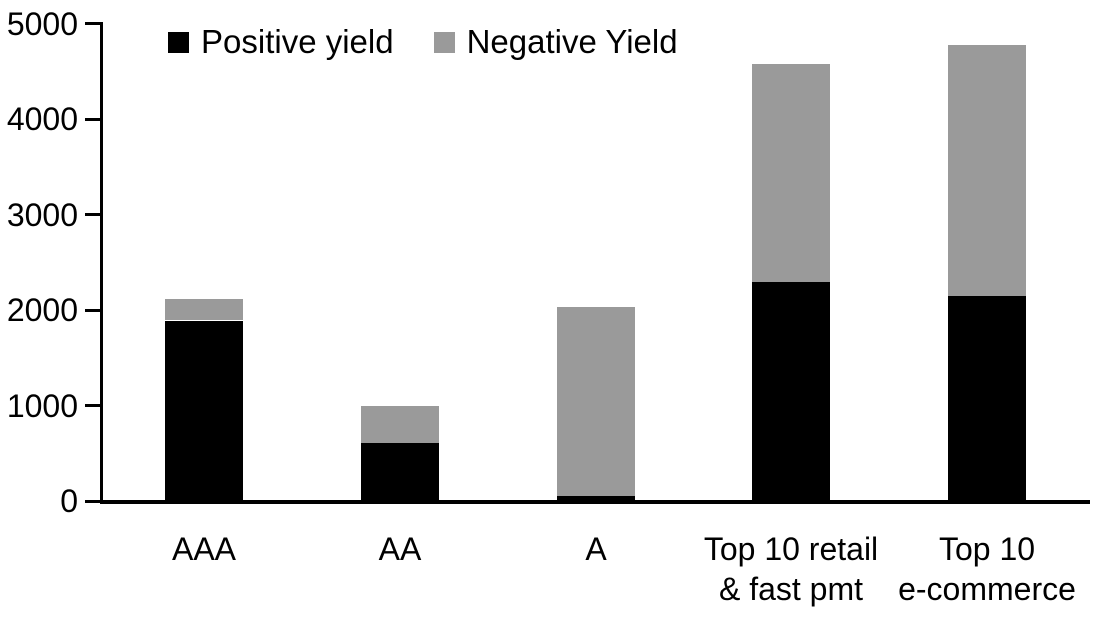 This screenshot has width=1102, height=618. Describe the element at coordinates (987, 569) in the screenshot. I see `x-category-label-4: Top 10 e-commerce` at that location.